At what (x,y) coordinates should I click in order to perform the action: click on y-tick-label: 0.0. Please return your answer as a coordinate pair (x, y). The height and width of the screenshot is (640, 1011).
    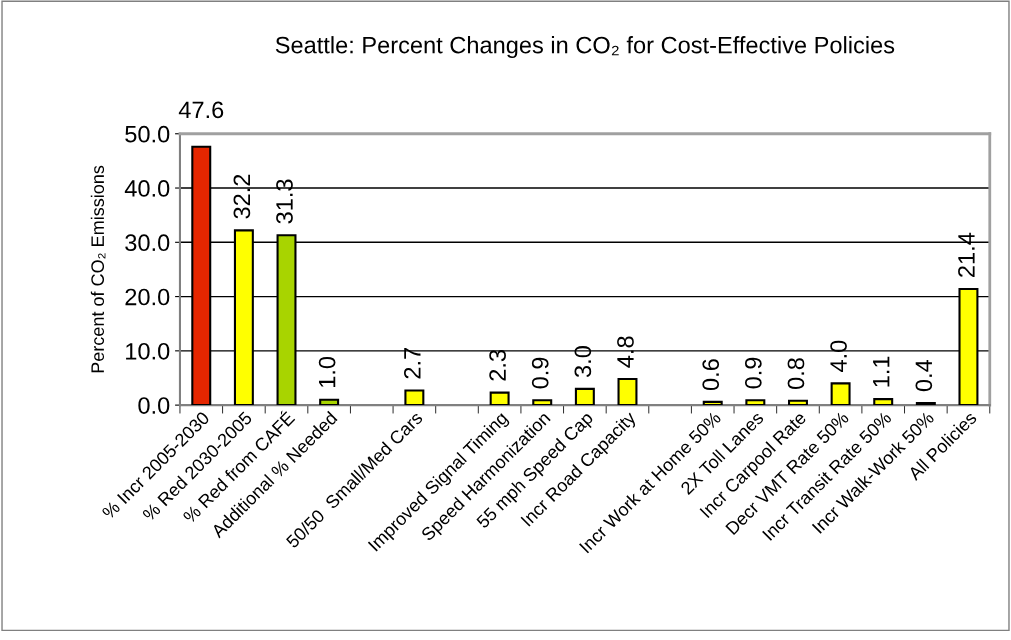
    Looking at the image, I should click on (154, 405).